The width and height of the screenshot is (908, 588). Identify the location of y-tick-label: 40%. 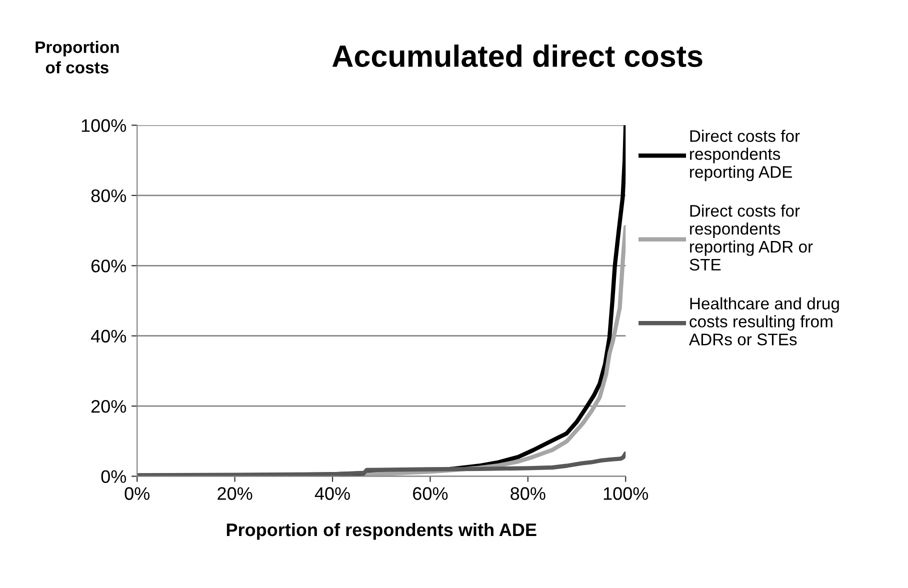
(108, 336).